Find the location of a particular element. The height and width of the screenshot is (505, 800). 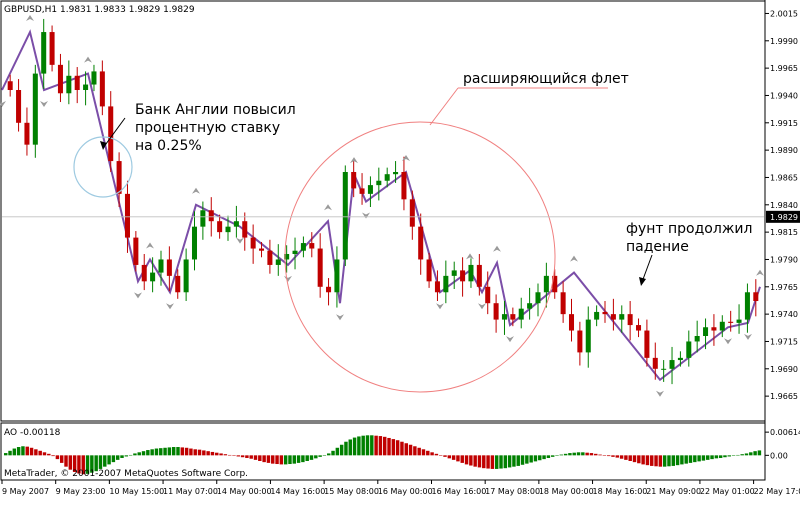

ao-tick-label: 0.00614 is located at coordinates (785, 432).